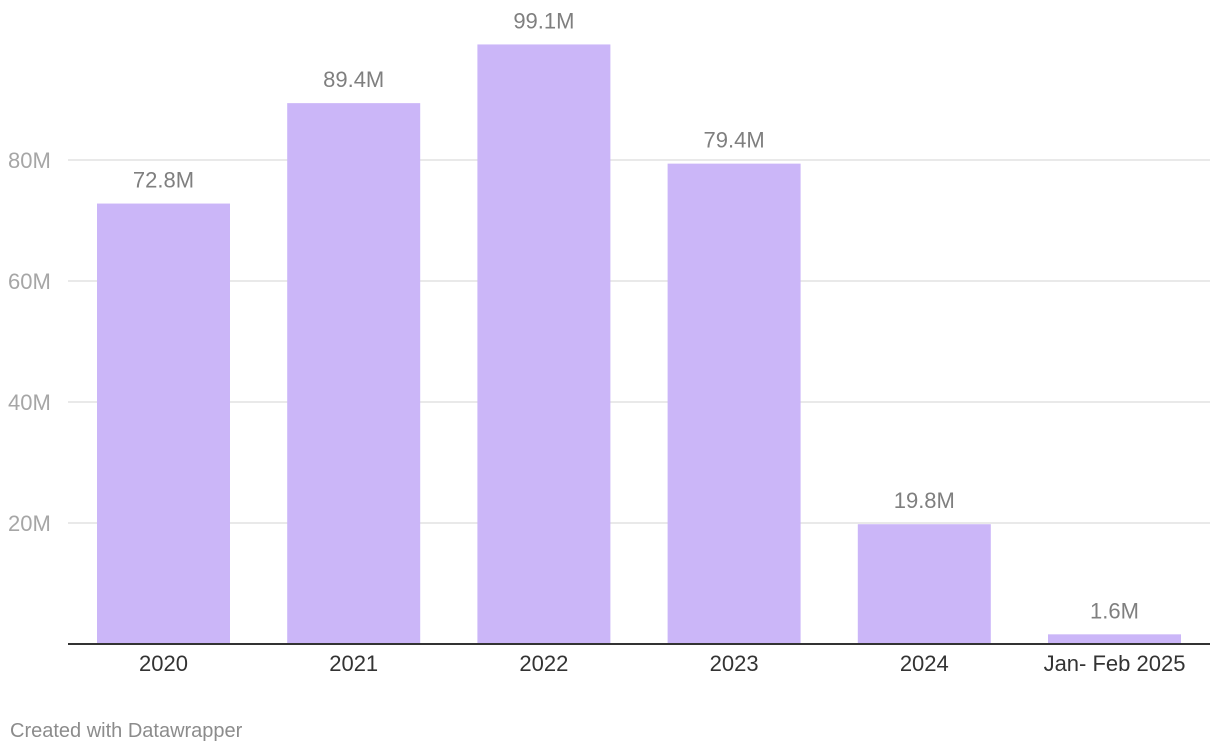 This screenshot has width=1220, height=756. Describe the element at coordinates (353, 663) in the screenshot. I see `x-tick-label: 2021` at that location.